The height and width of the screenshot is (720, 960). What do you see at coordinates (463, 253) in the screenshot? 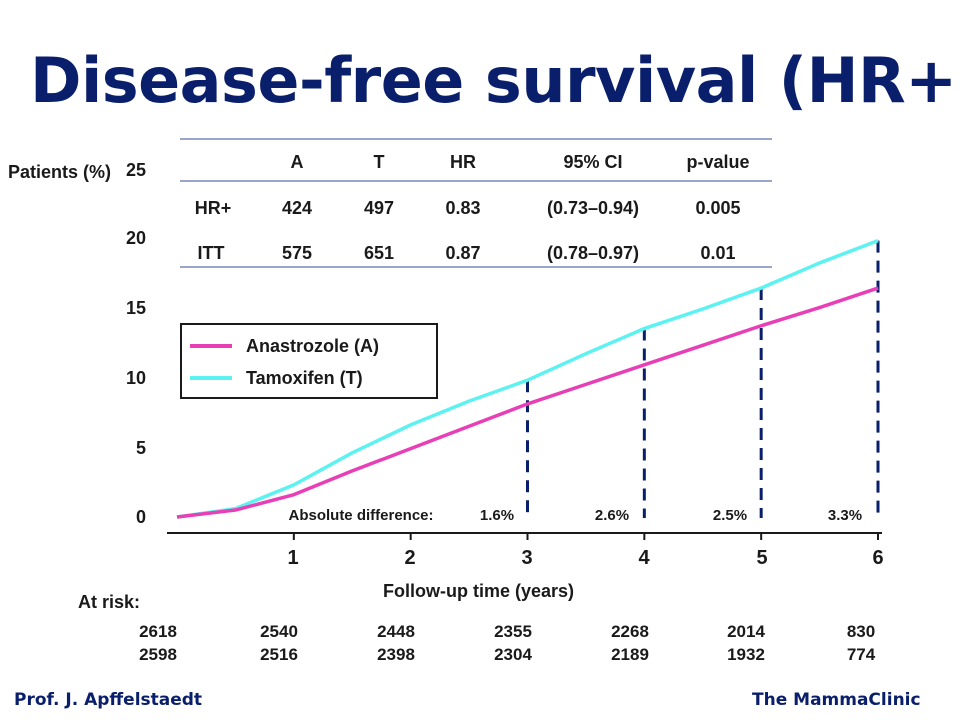
I see `table-cell-hr: 0.87` at bounding box center [463, 253].